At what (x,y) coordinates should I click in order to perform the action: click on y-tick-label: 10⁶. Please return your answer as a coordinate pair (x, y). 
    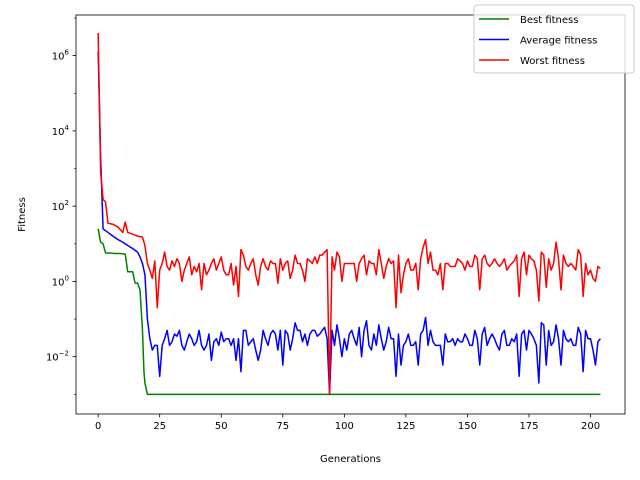
    Looking at the image, I should click on (61, 56).